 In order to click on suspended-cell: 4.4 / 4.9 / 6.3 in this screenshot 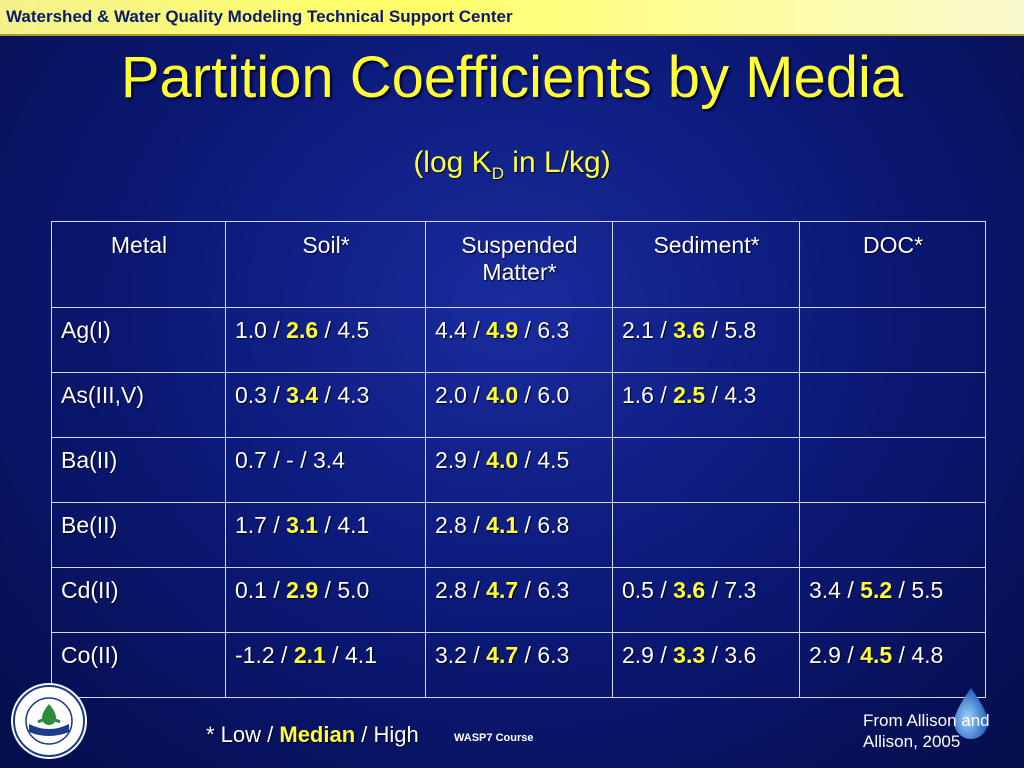, I will do `click(519, 340)`.